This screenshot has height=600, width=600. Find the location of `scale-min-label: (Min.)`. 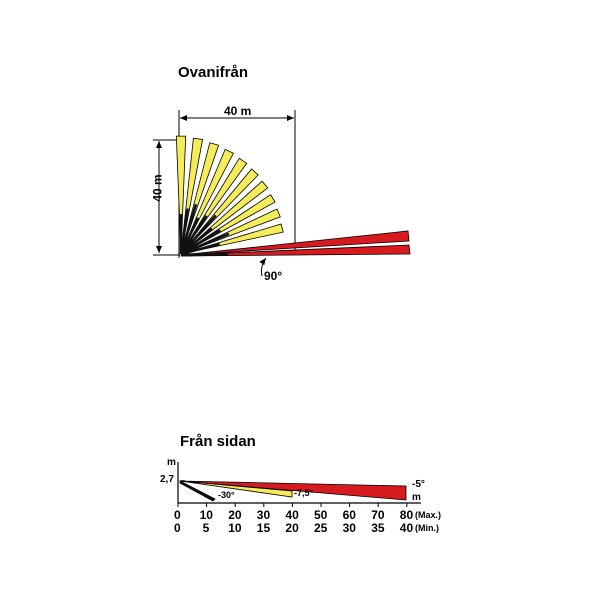

scale-min-label: (Min.) is located at coordinates (427, 528).